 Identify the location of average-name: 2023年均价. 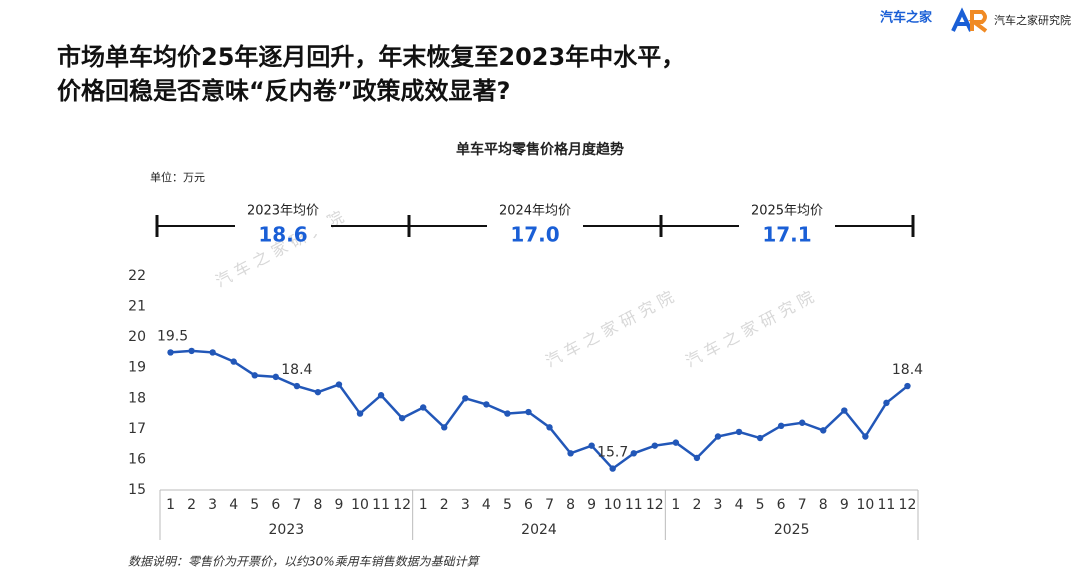
(283, 211).